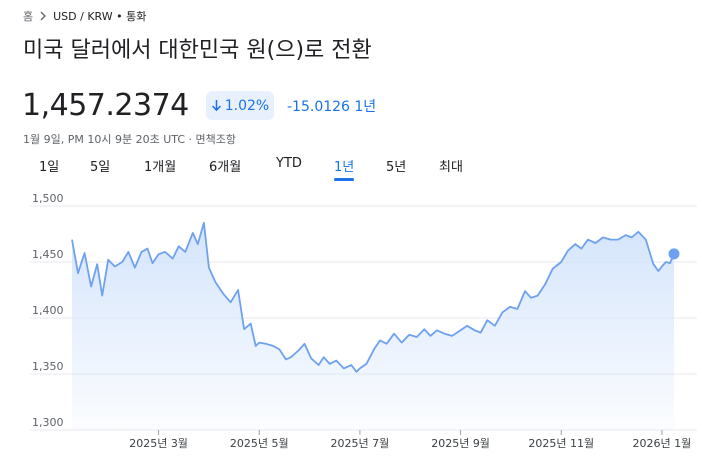  Describe the element at coordinates (247, 105) in the screenshot. I see `change-percent-label: 1.02%` at that location.